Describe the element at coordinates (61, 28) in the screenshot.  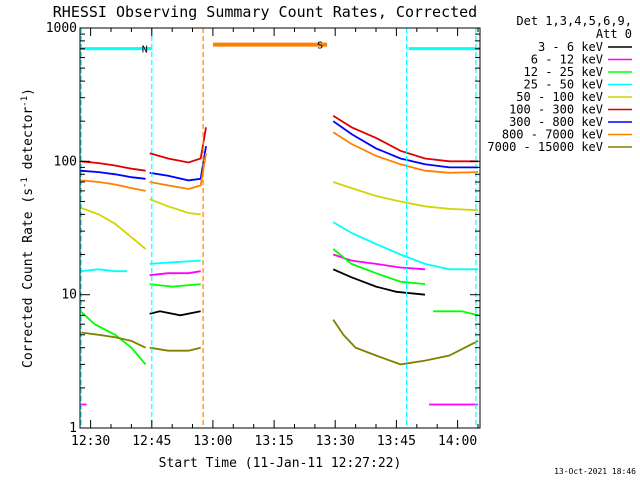
I see `y-tick-label-1000: 1000` at that location.